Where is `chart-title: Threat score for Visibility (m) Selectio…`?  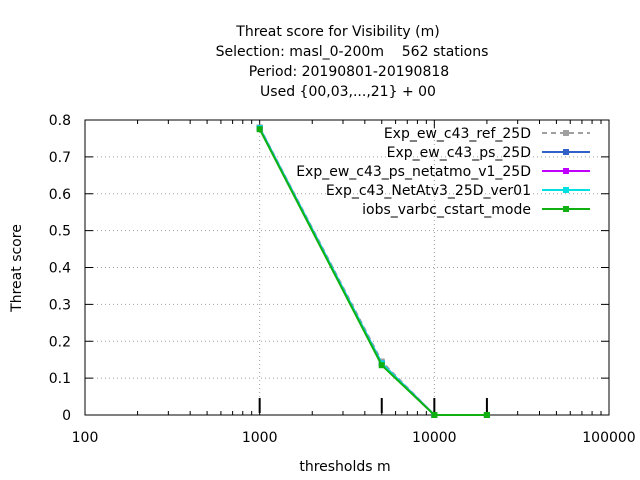 chart-title: Threat score for Visibility (m) Selectio… is located at coordinates (352, 62).